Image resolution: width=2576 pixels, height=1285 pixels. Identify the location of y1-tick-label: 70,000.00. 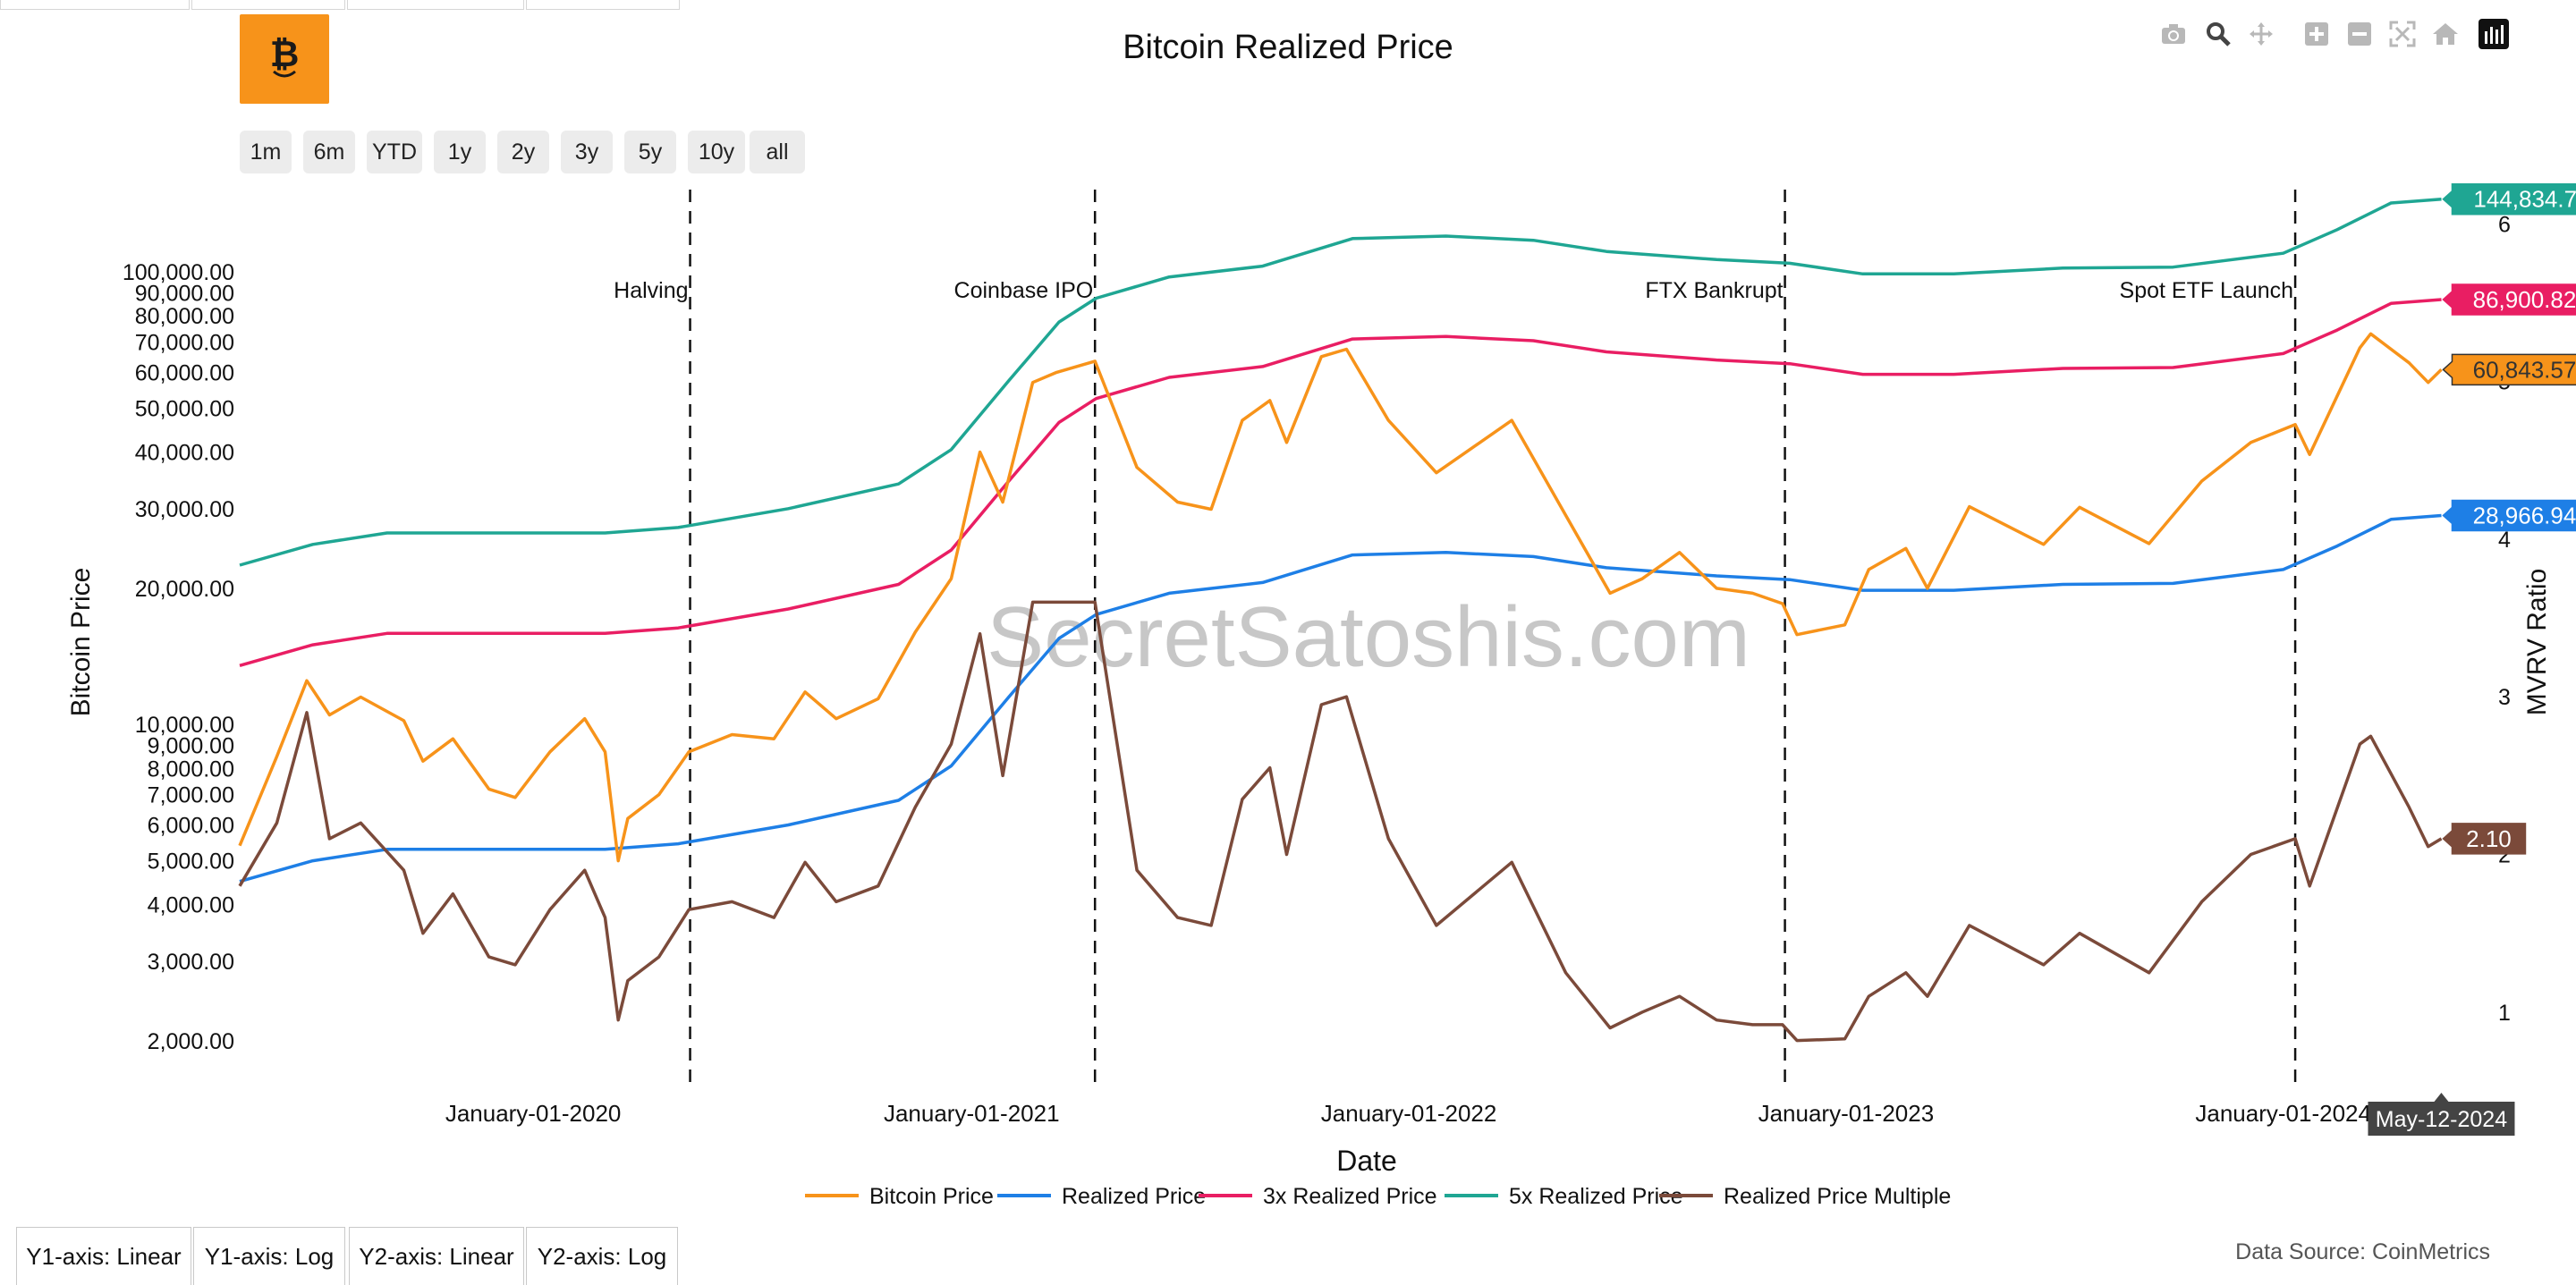
(184, 343).